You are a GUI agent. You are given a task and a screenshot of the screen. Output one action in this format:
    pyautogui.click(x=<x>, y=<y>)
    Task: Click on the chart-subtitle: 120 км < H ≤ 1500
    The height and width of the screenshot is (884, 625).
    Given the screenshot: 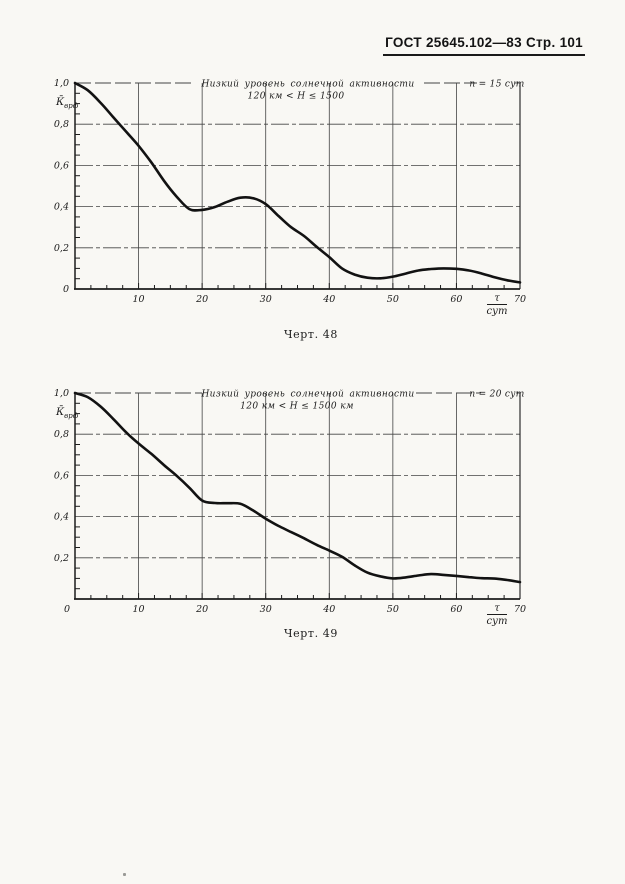 What is the action you would take?
    pyautogui.click(x=296, y=97)
    